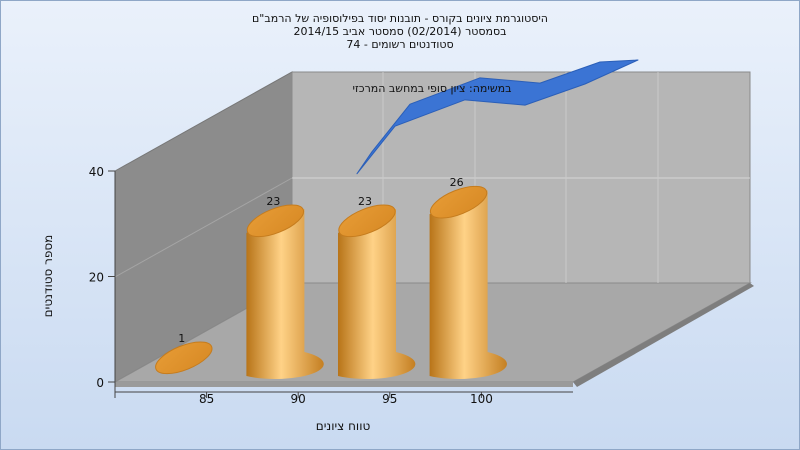 The height and width of the screenshot is (450, 800). Describe the element at coordinates (663, 335) in the screenshot. I see `chart-floor-right-edge` at that location.